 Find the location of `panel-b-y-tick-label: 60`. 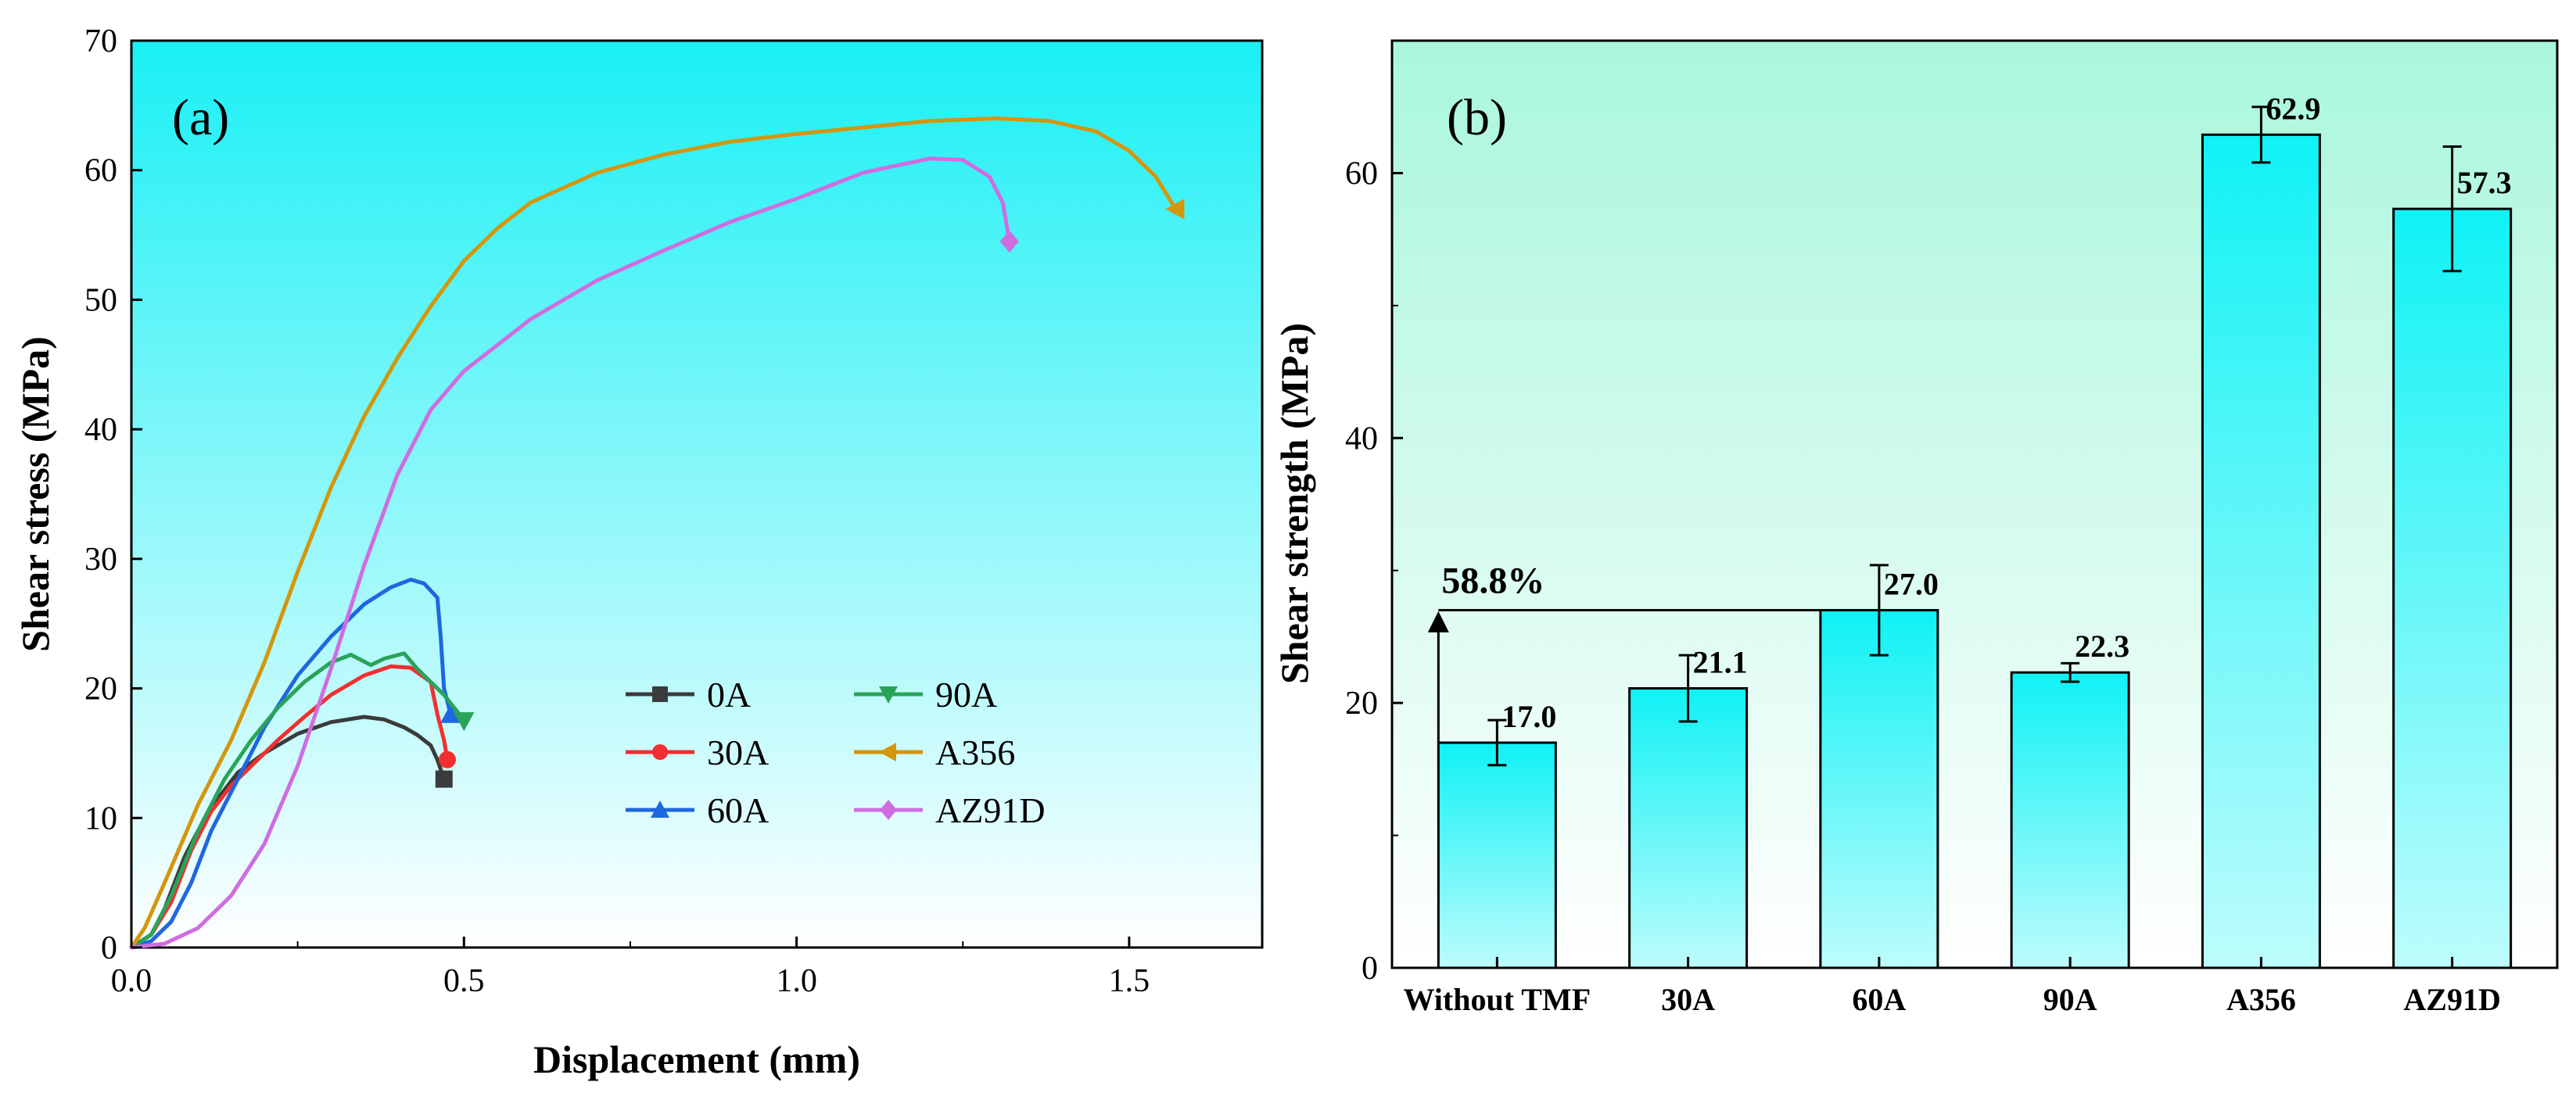

panel-b-y-tick-label: 60 is located at coordinates (1361, 174).